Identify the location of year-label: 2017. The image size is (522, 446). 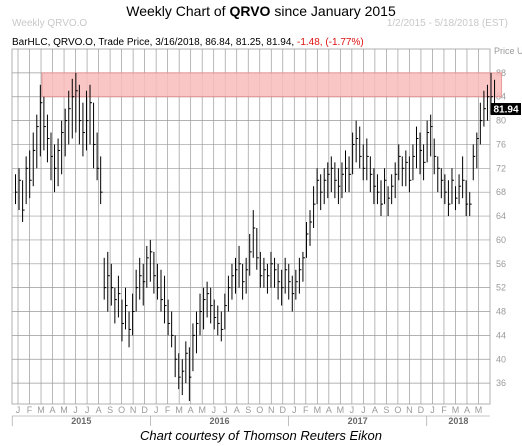
(358, 421).